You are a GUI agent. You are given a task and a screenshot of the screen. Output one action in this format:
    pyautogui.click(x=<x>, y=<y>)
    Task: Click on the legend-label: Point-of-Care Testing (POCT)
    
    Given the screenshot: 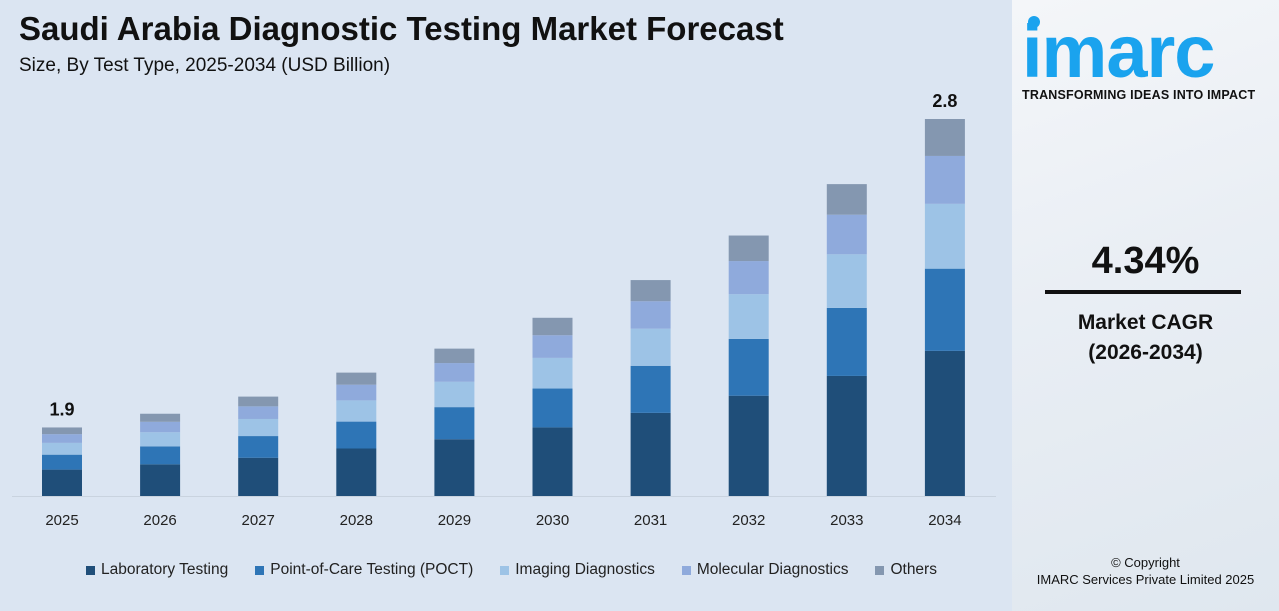 What is the action you would take?
    pyautogui.click(x=372, y=569)
    